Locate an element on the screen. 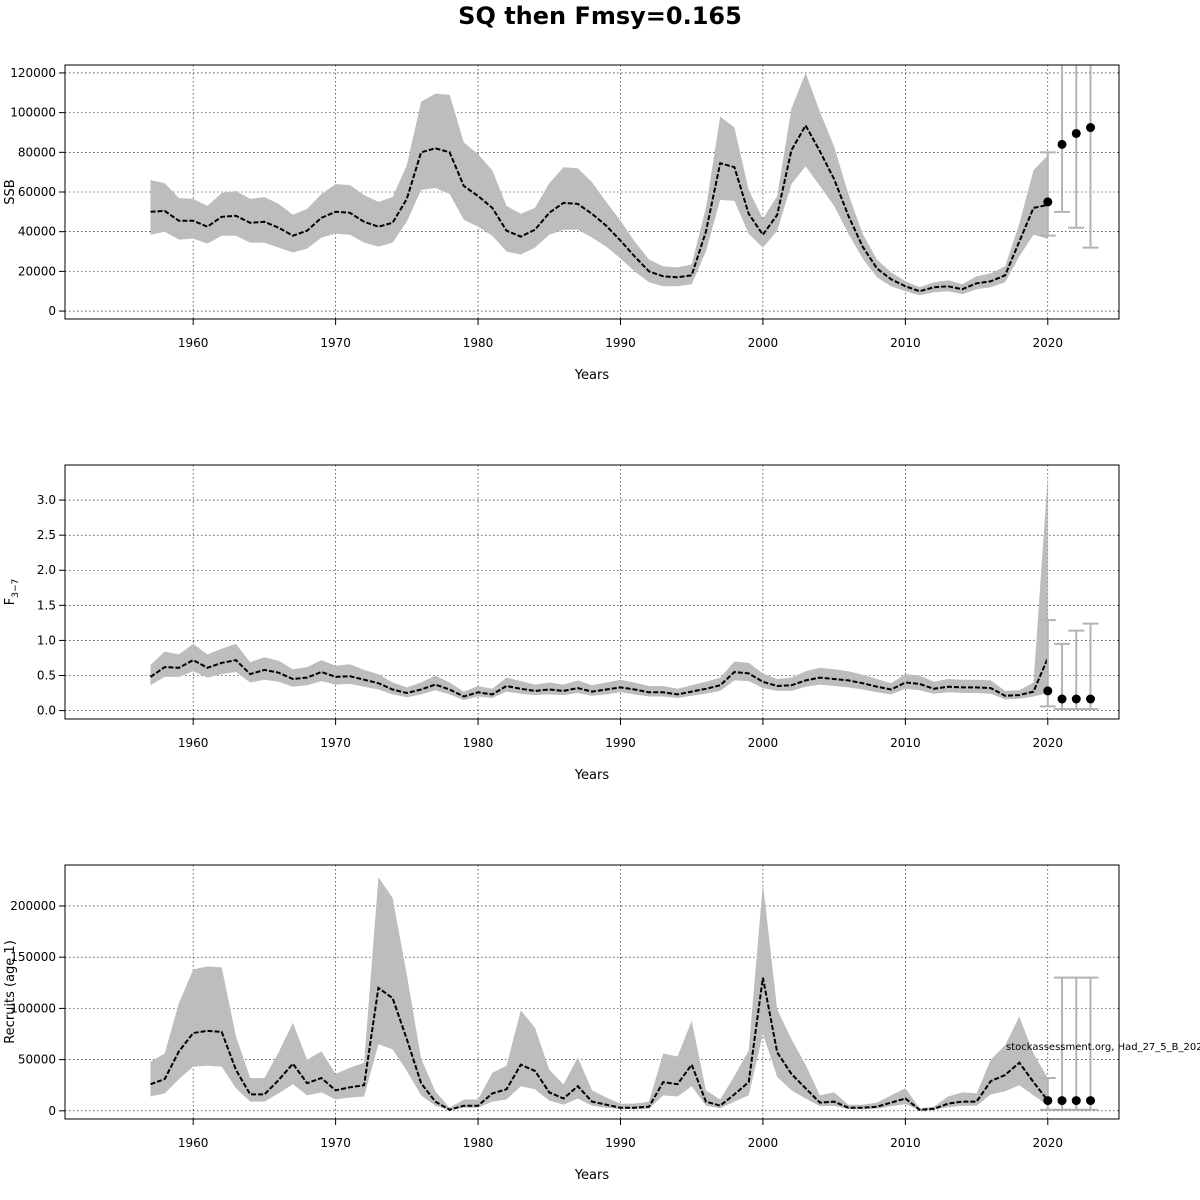 This screenshot has height=1200, width=1200. y-tick-label: 20000 is located at coordinates (37, 271).